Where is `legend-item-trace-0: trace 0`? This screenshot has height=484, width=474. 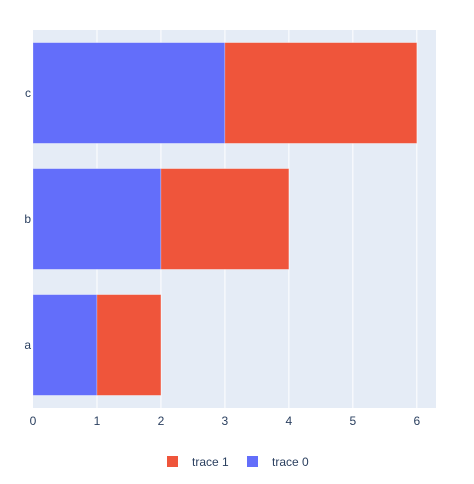
legend-item-trace-0: trace 0 is located at coordinates (278, 462).